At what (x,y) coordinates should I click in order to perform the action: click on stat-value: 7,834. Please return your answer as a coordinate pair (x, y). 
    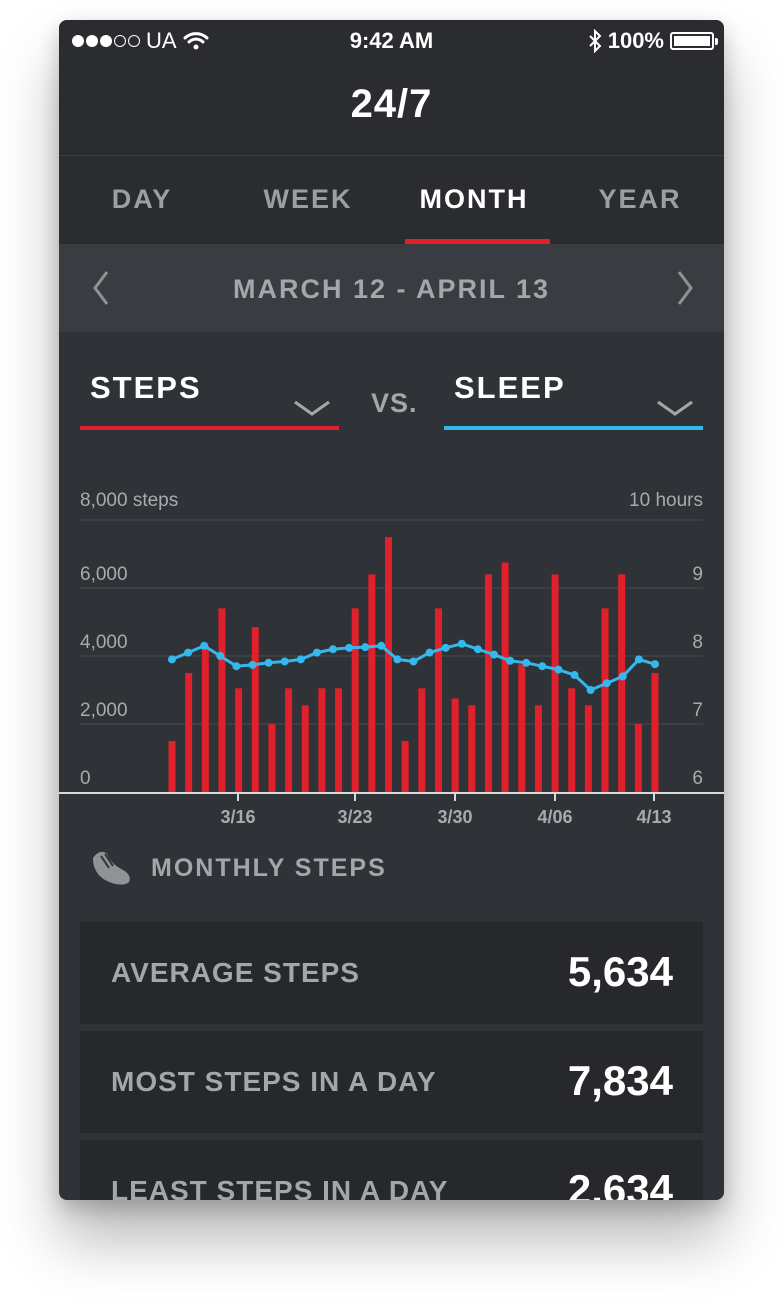
    Looking at the image, I should click on (620, 1080).